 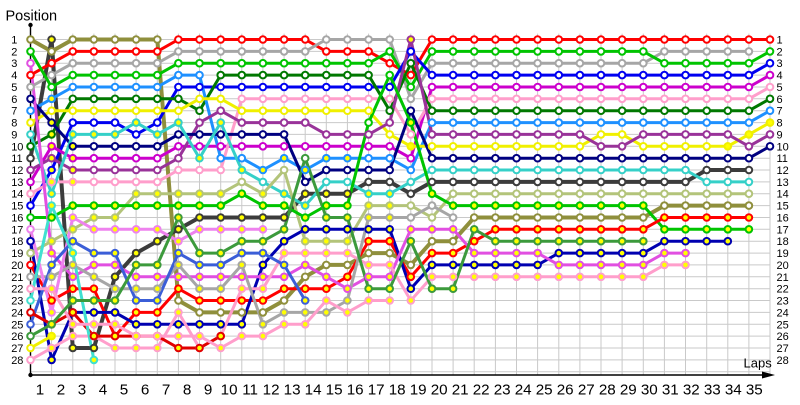 What do you see at coordinates (754, 390) in the screenshot?
I see `svg-text: 35` at bounding box center [754, 390].